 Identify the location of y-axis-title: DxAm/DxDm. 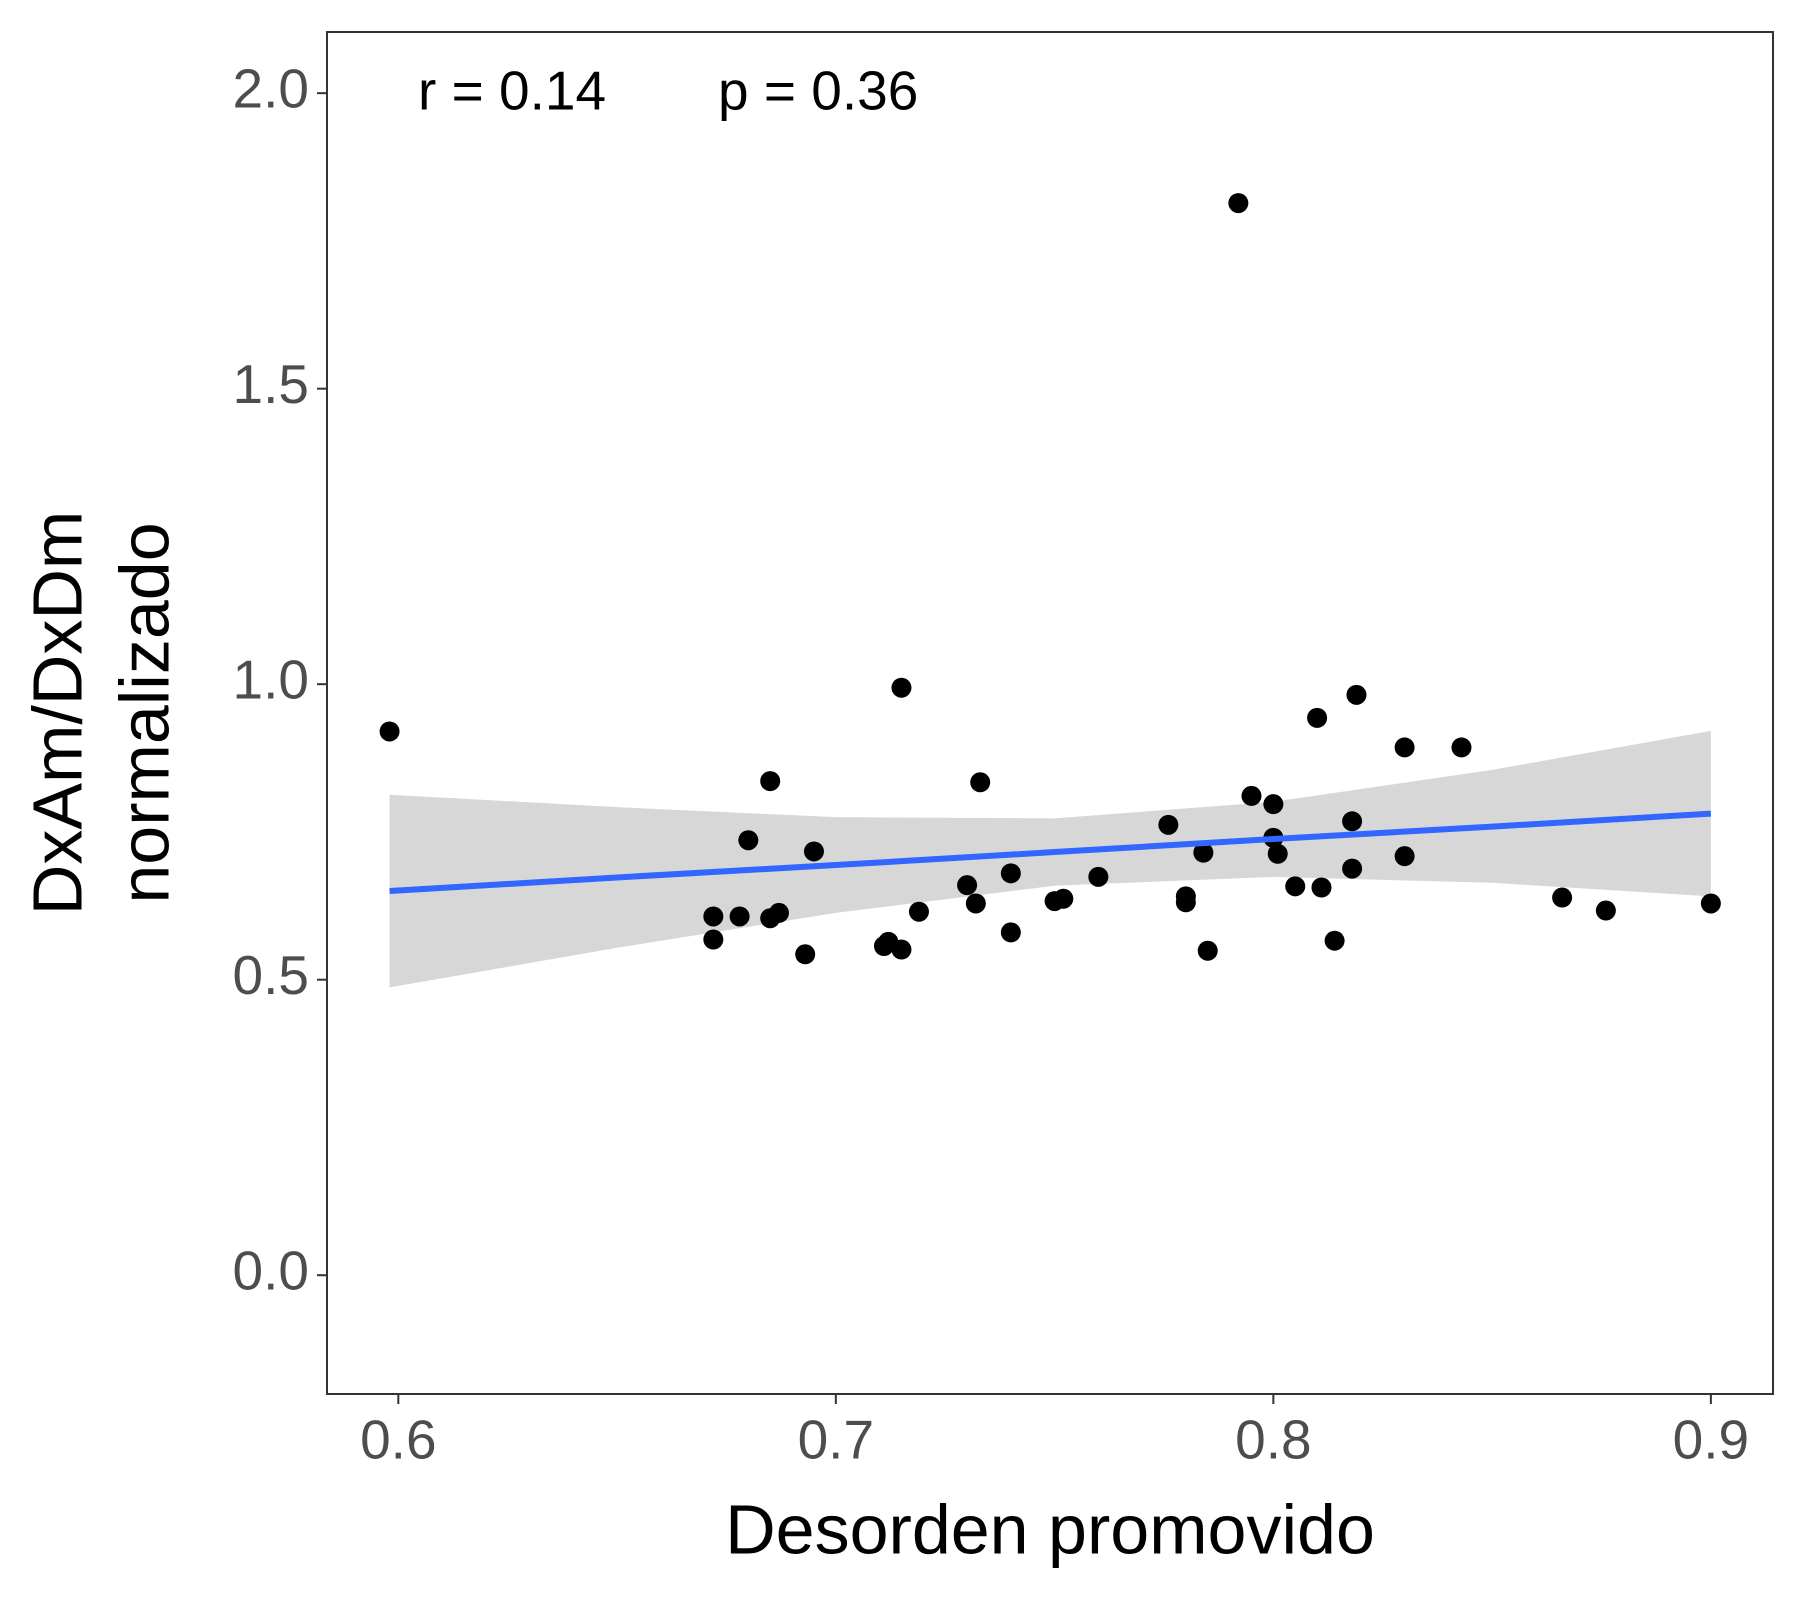
(57, 713).